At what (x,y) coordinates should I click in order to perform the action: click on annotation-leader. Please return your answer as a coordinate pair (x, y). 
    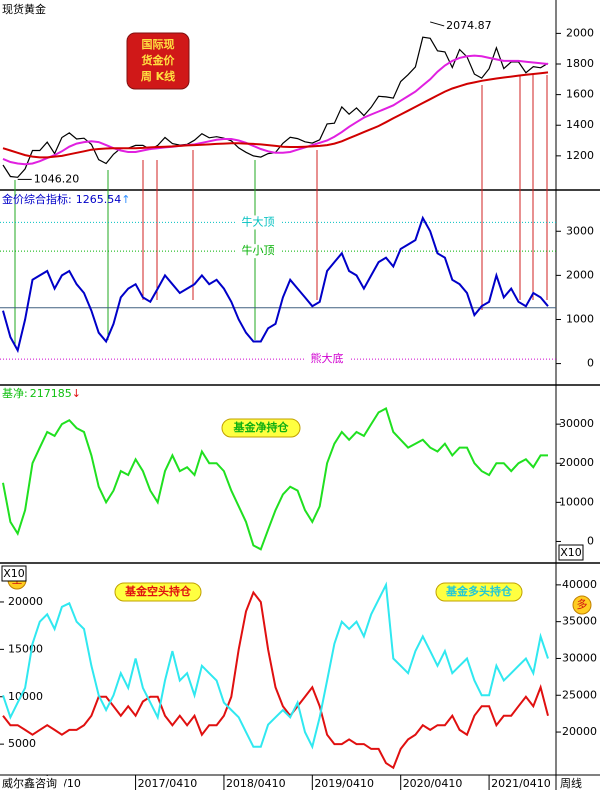
    Looking at the image, I should click on (437, 24).